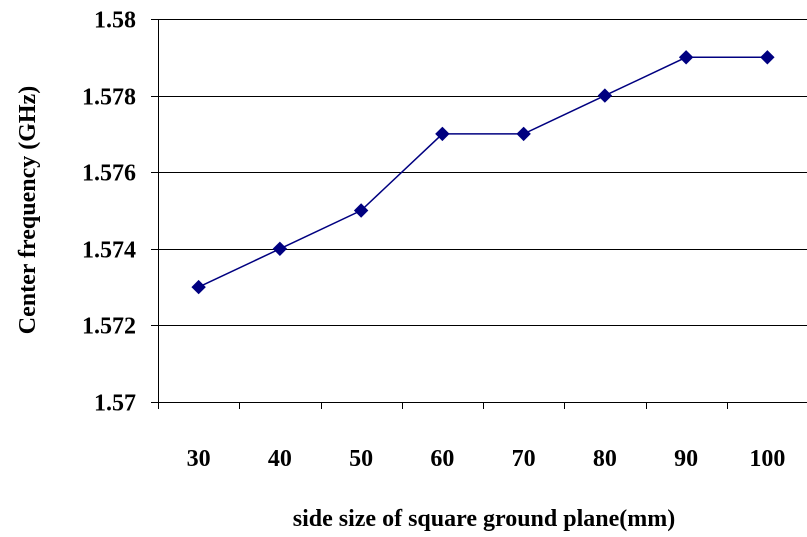  Describe the element at coordinates (524, 459) in the screenshot. I see `x-tick-label: 70` at that location.